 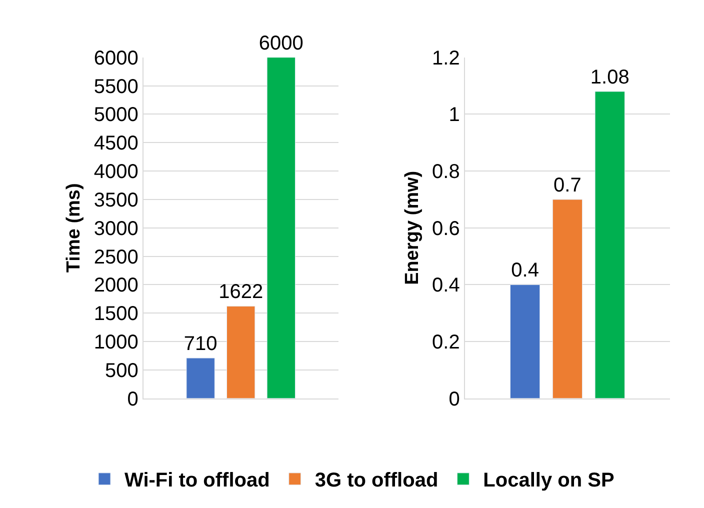 What do you see at coordinates (116, 200) in the screenshot?
I see `y-tick-label: 3500` at bounding box center [116, 200].